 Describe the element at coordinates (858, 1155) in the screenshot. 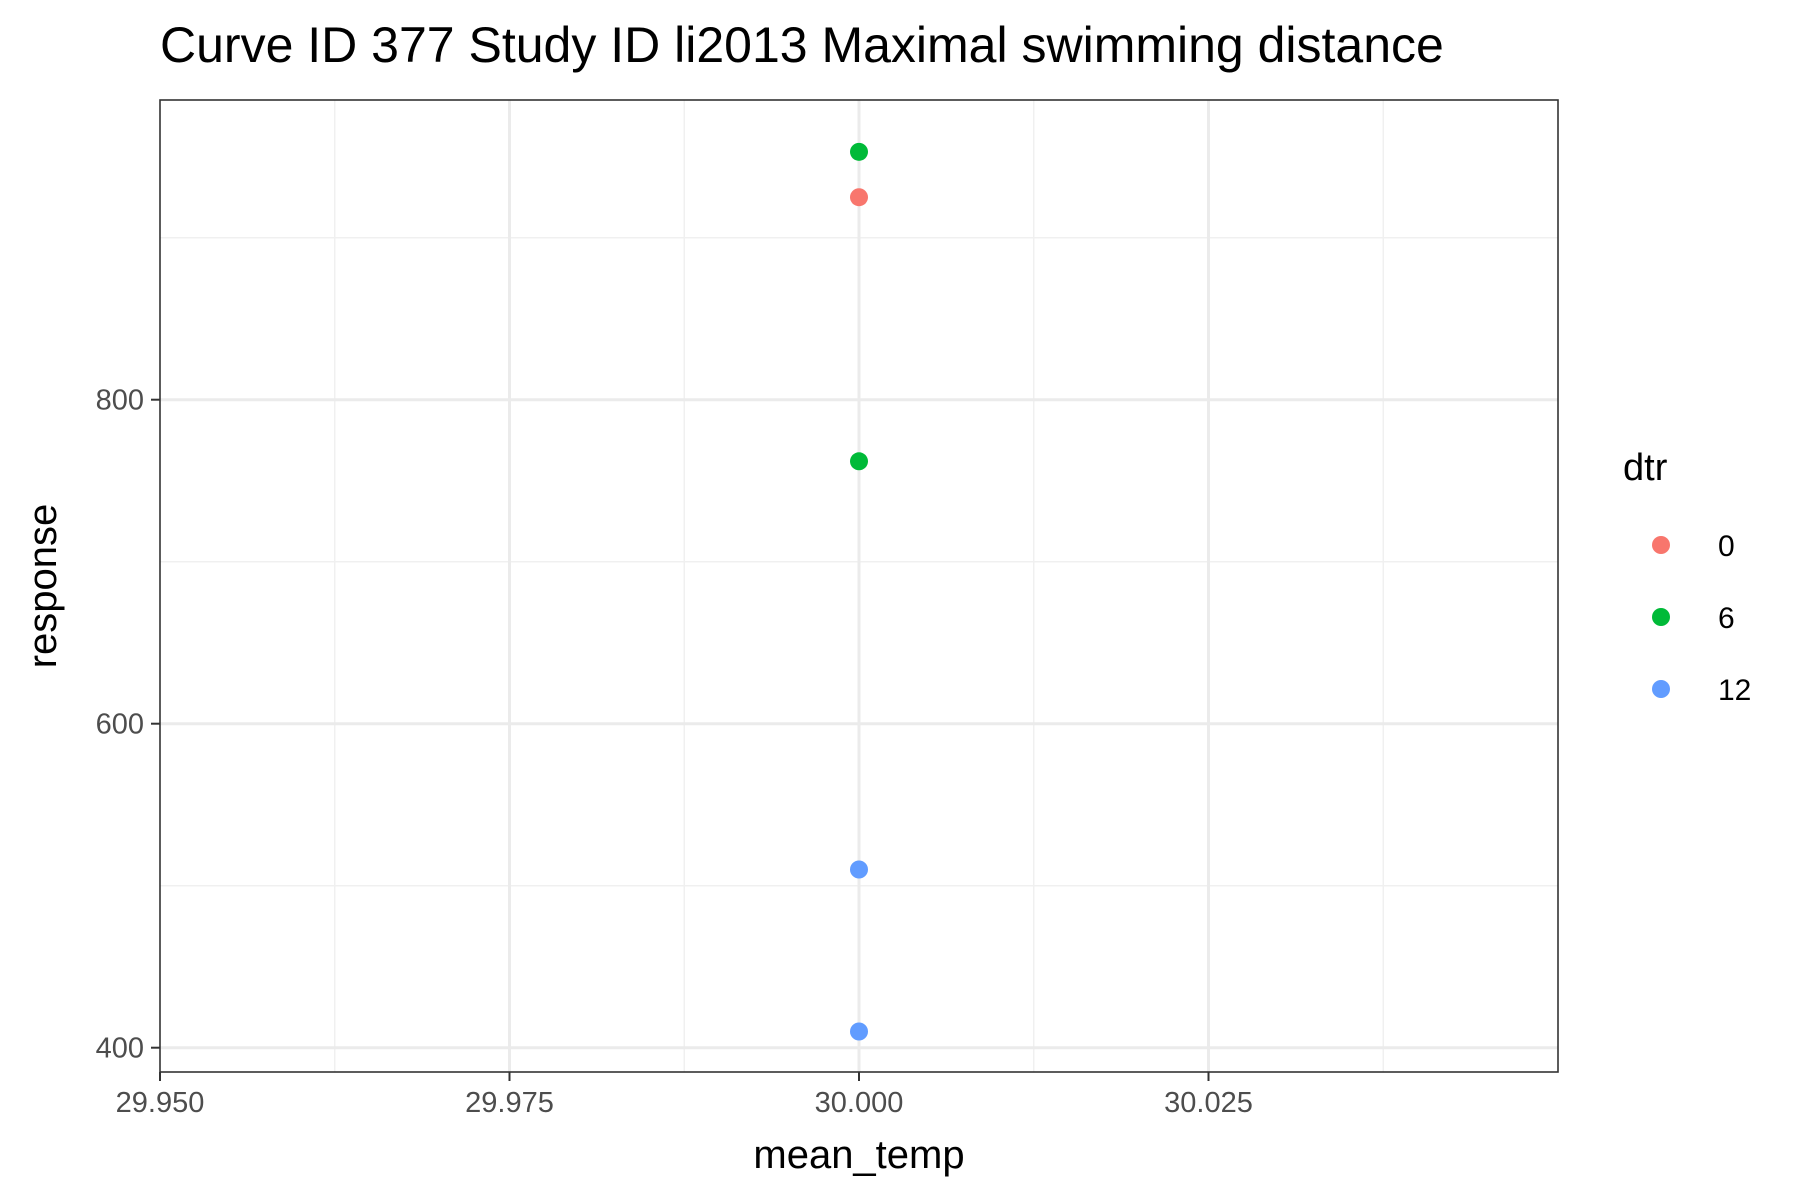

I see `x-axis-title: mean_temp` at that location.